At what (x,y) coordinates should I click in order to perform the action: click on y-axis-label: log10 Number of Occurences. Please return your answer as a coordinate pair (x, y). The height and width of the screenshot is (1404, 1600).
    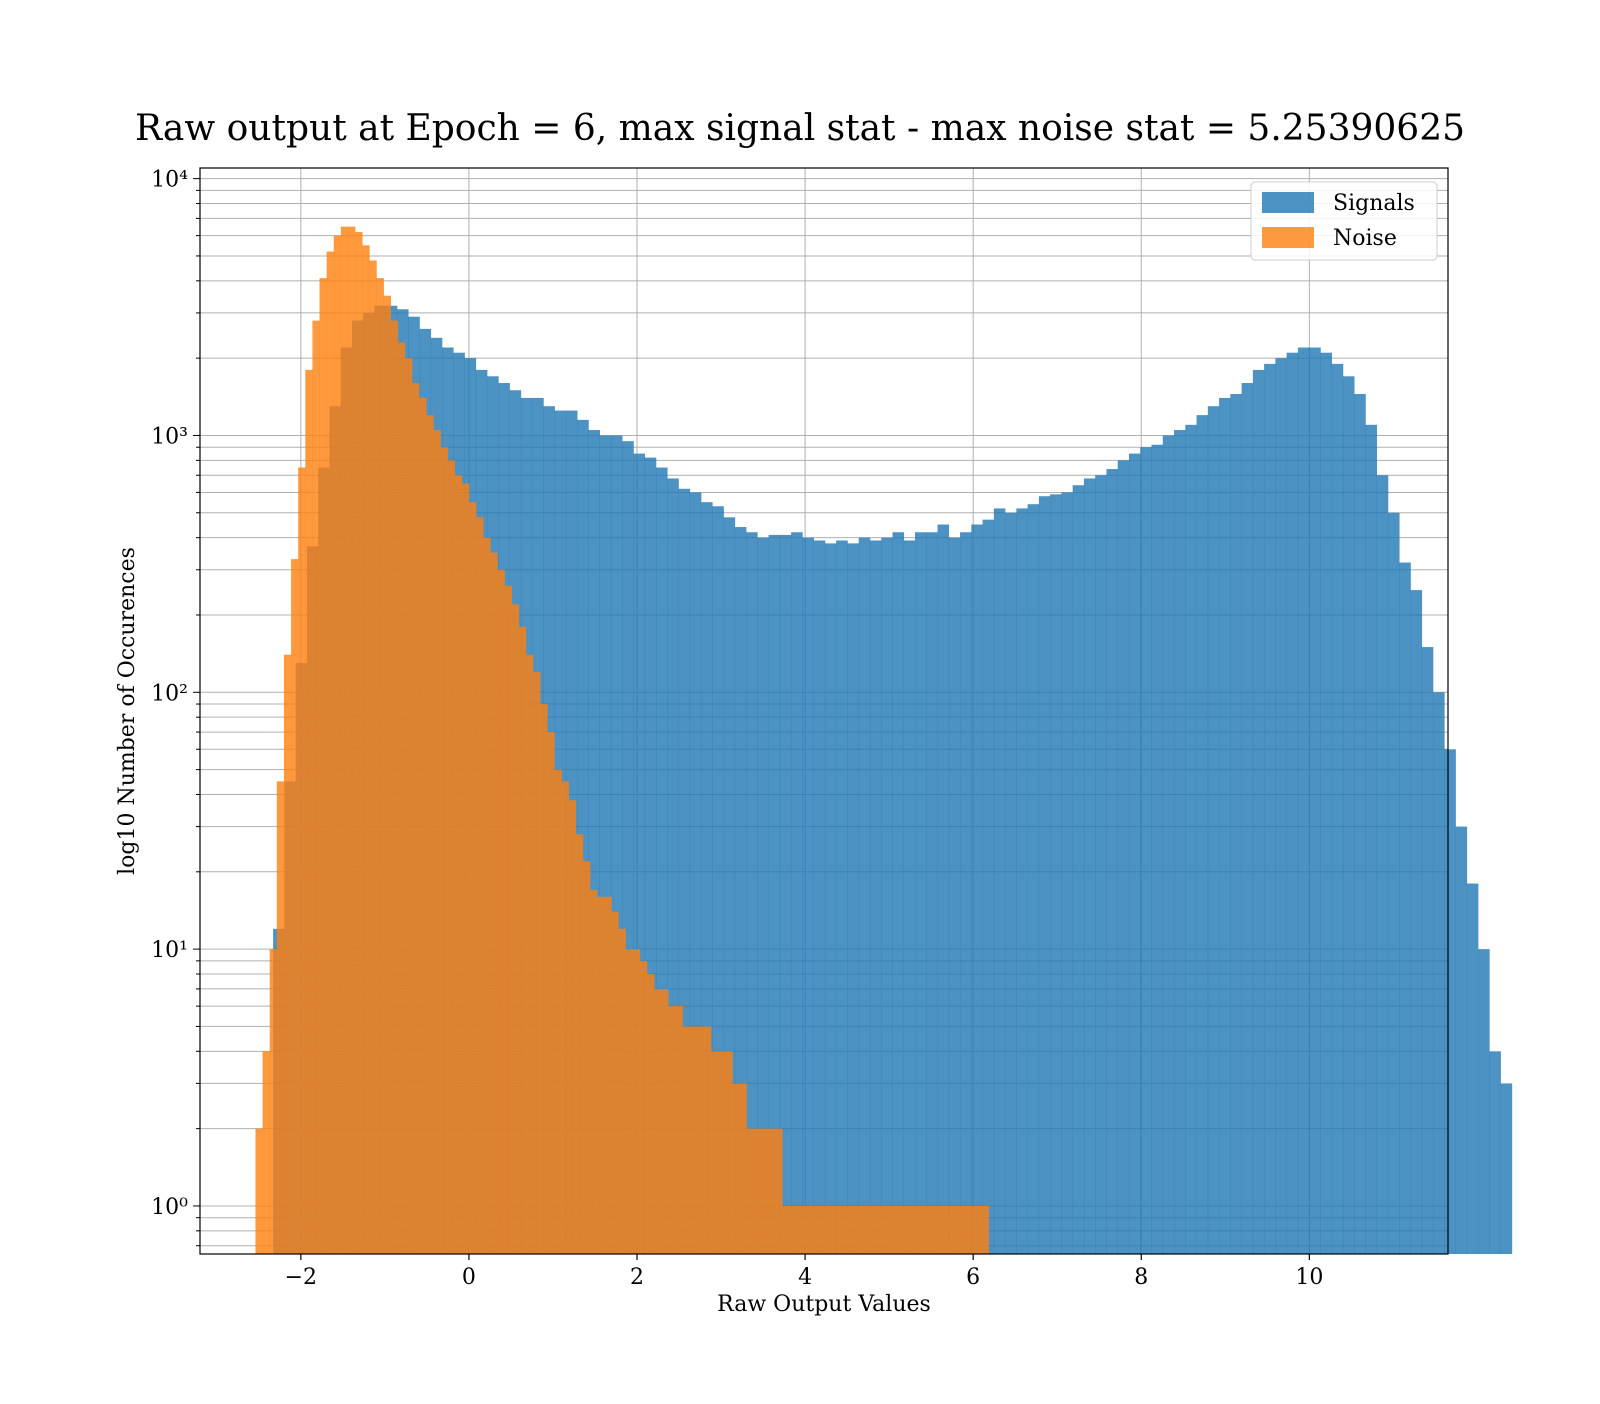
    Looking at the image, I should click on (127, 711).